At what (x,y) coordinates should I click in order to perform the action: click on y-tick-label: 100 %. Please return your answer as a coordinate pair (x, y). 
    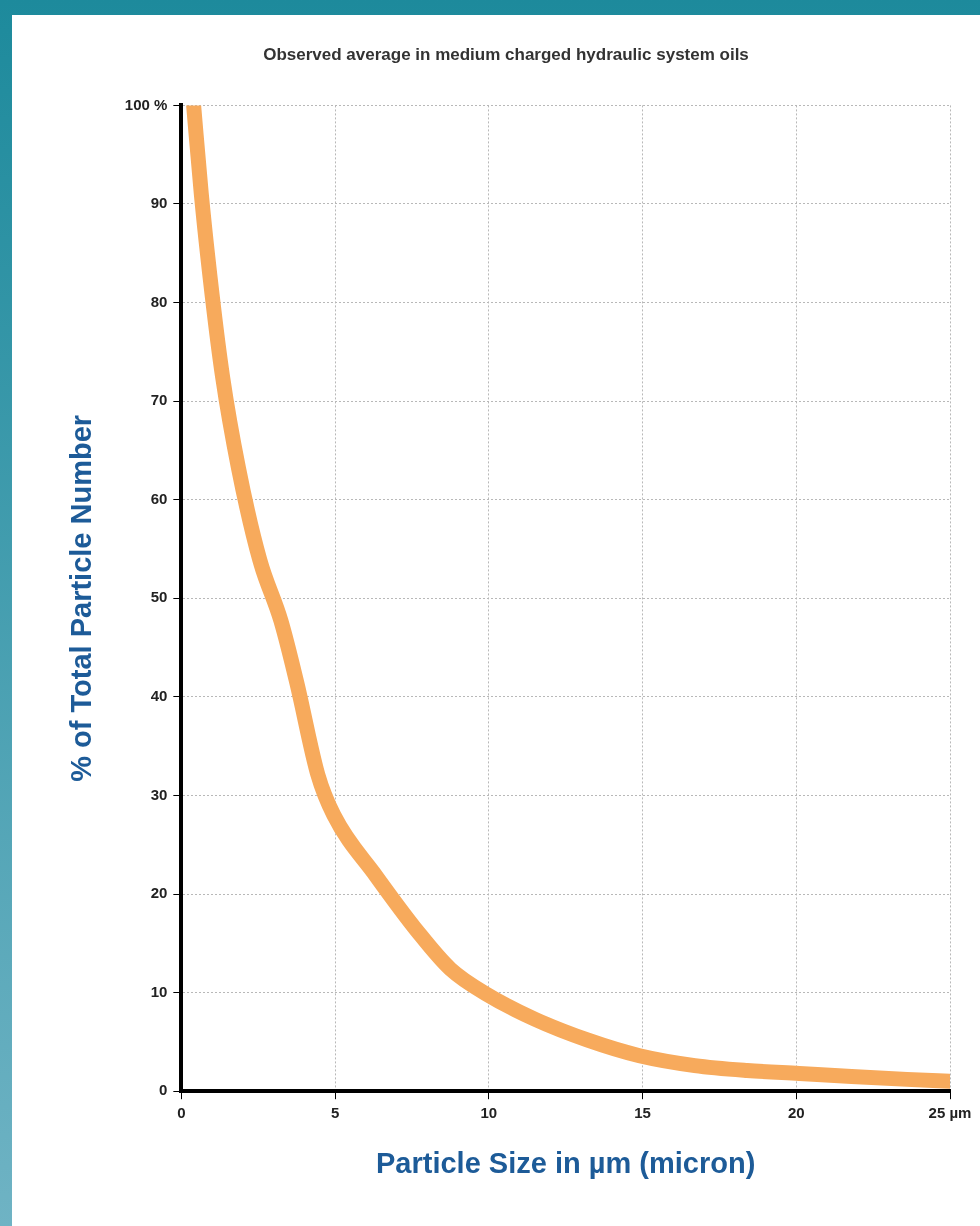
    Looking at the image, I should click on (146, 104).